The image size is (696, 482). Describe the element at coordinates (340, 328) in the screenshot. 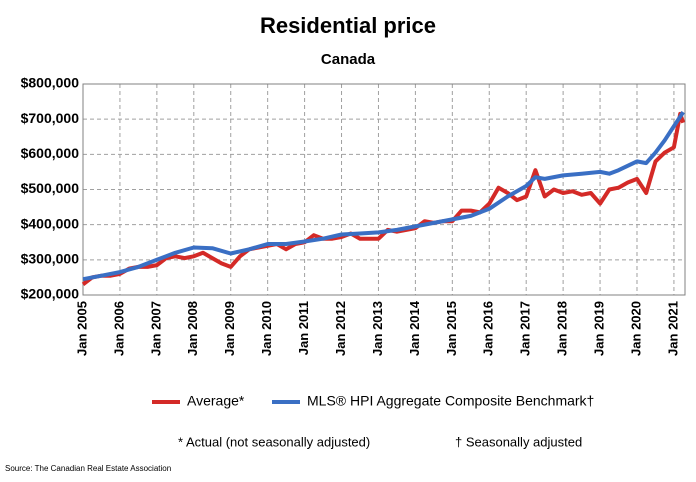

I see `x-tick-label: Jan 2012` at that location.